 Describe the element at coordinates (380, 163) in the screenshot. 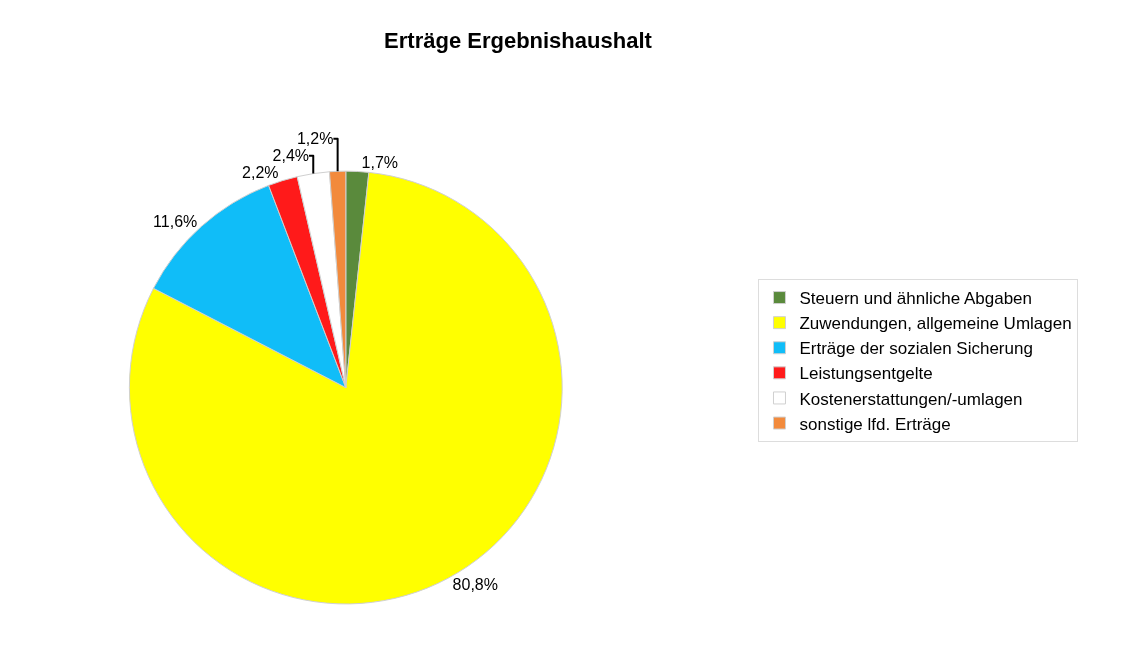

I see `data-label: 1,7%` at that location.